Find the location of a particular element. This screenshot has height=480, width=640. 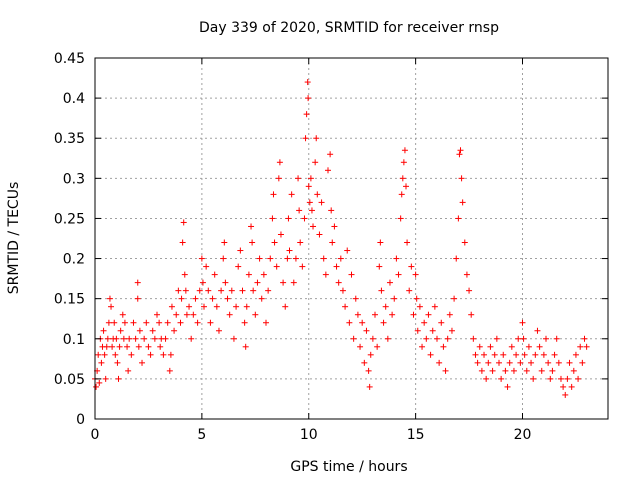

x-tick-label: 15 is located at coordinates (416, 435).